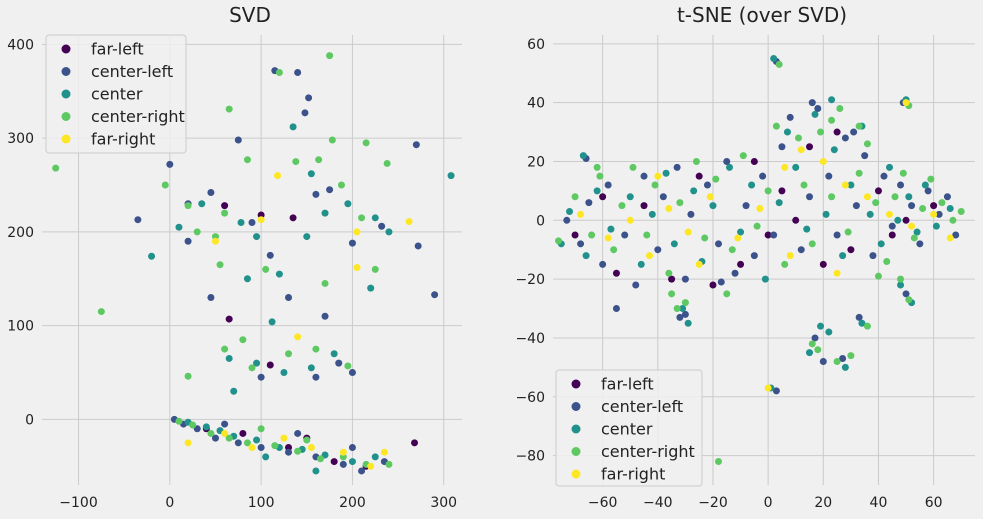 This screenshot has width=983, height=519. I want to click on legend-marker-far-right, so click(576, 474).